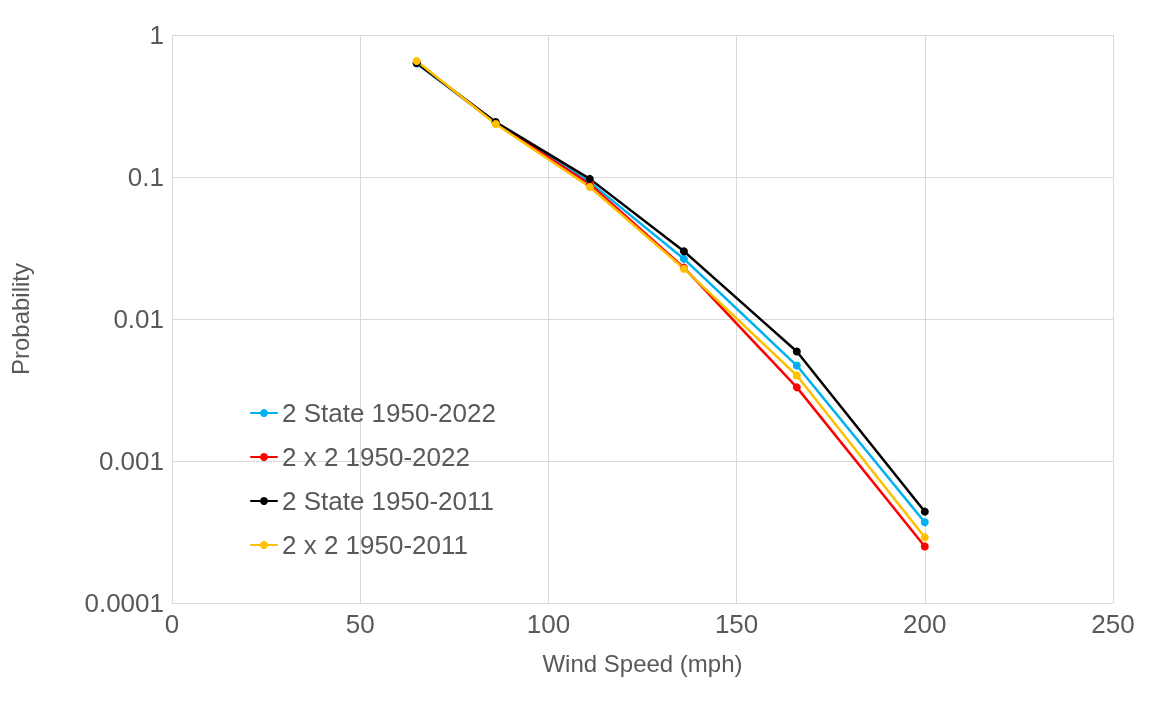  I want to click on x-tick-label: 200, so click(925, 624).